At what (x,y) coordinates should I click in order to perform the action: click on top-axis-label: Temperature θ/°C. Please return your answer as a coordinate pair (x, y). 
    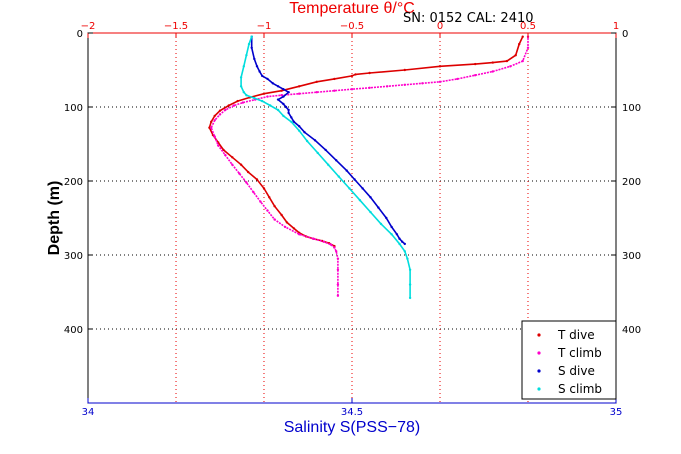
    Looking at the image, I should click on (352, 8).